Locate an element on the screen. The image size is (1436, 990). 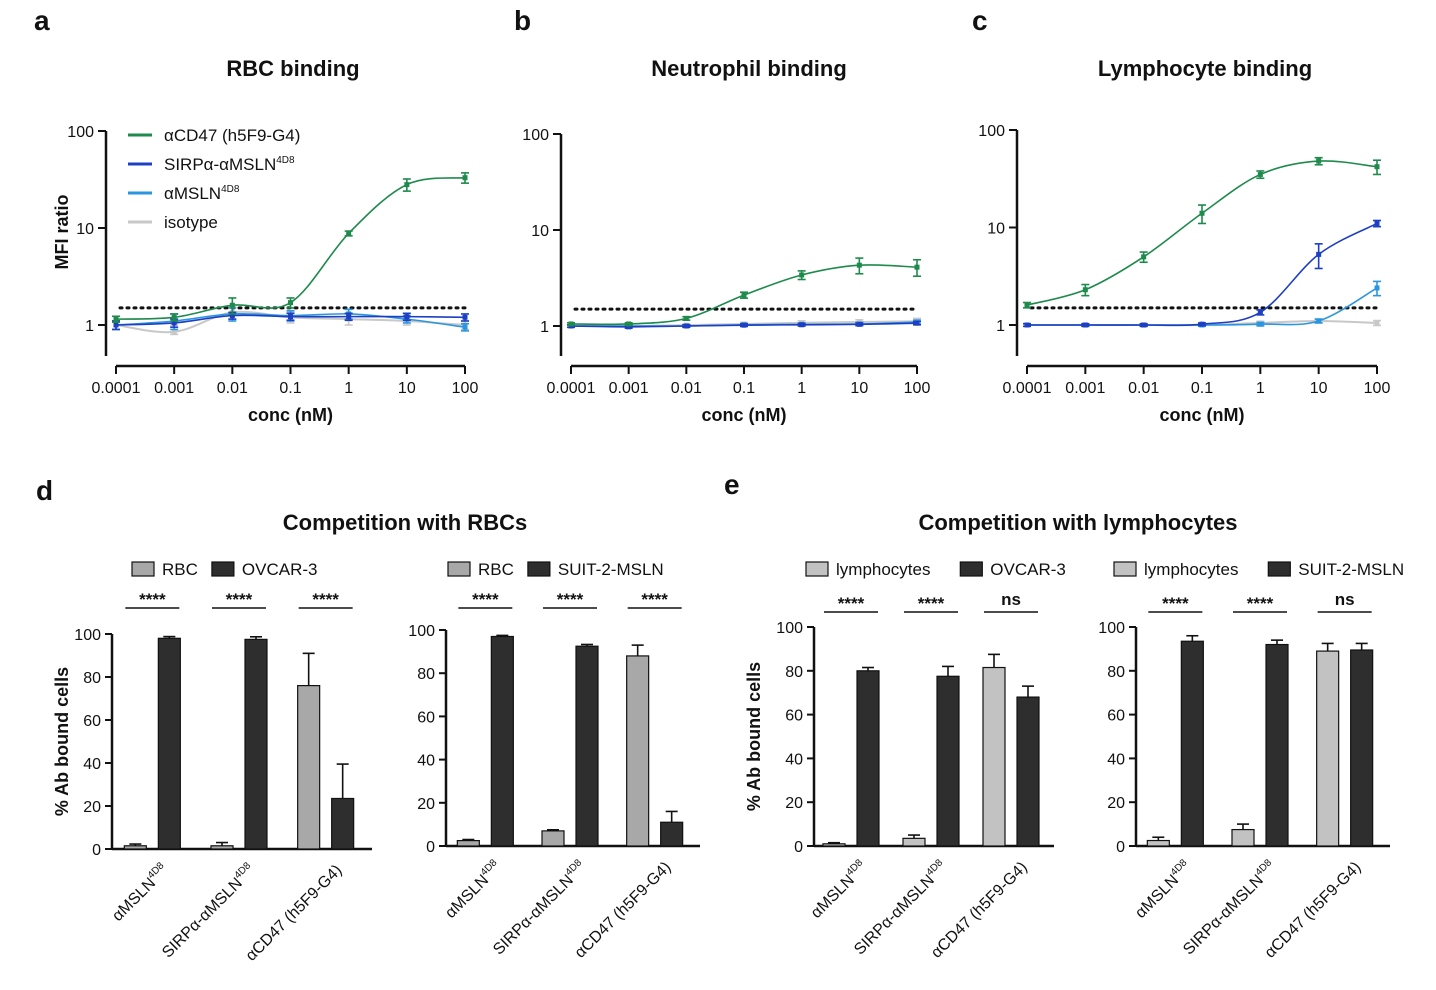
series-SIRPa_aMSLN is located at coordinates (1202, 273).